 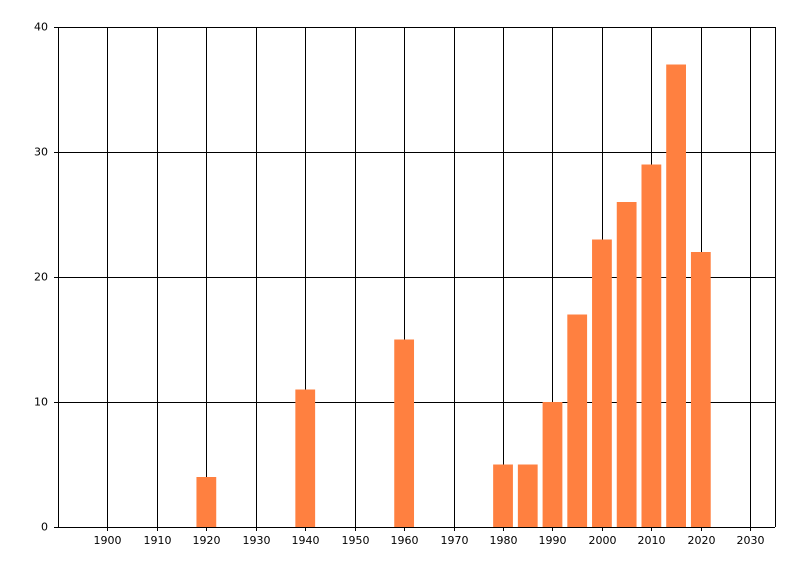 I want to click on x-tick-label: 1990, so click(x=553, y=540).